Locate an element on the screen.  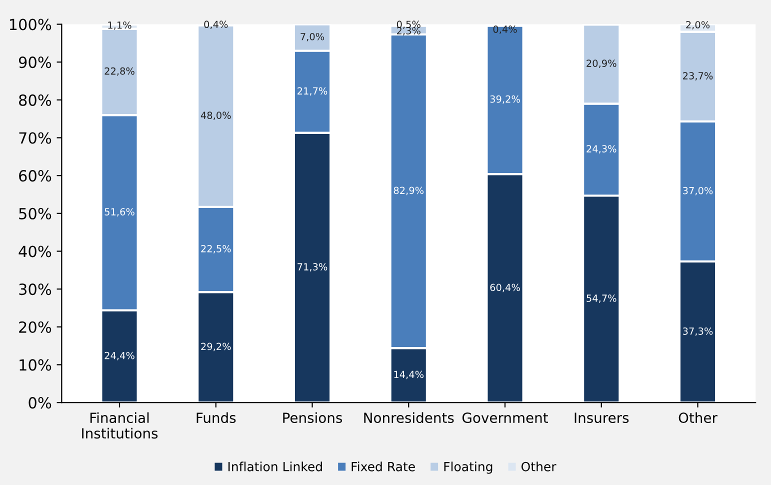
x-tick-label: Nonresidents is located at coordinates (409, 418).